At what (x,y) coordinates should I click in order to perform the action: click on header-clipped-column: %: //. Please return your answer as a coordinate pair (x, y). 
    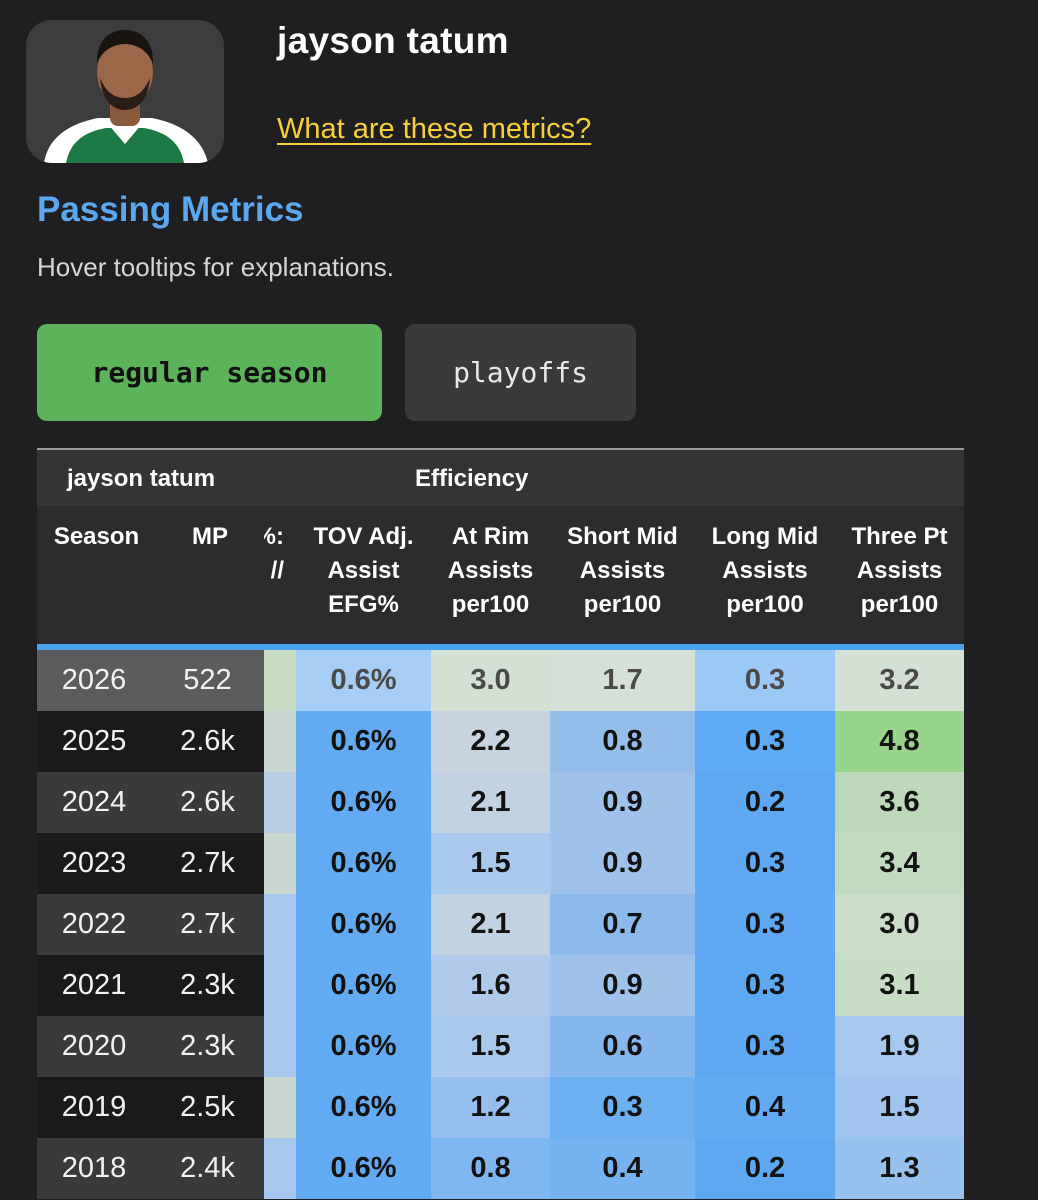
    Looking at the image, I should click on (274, 565).